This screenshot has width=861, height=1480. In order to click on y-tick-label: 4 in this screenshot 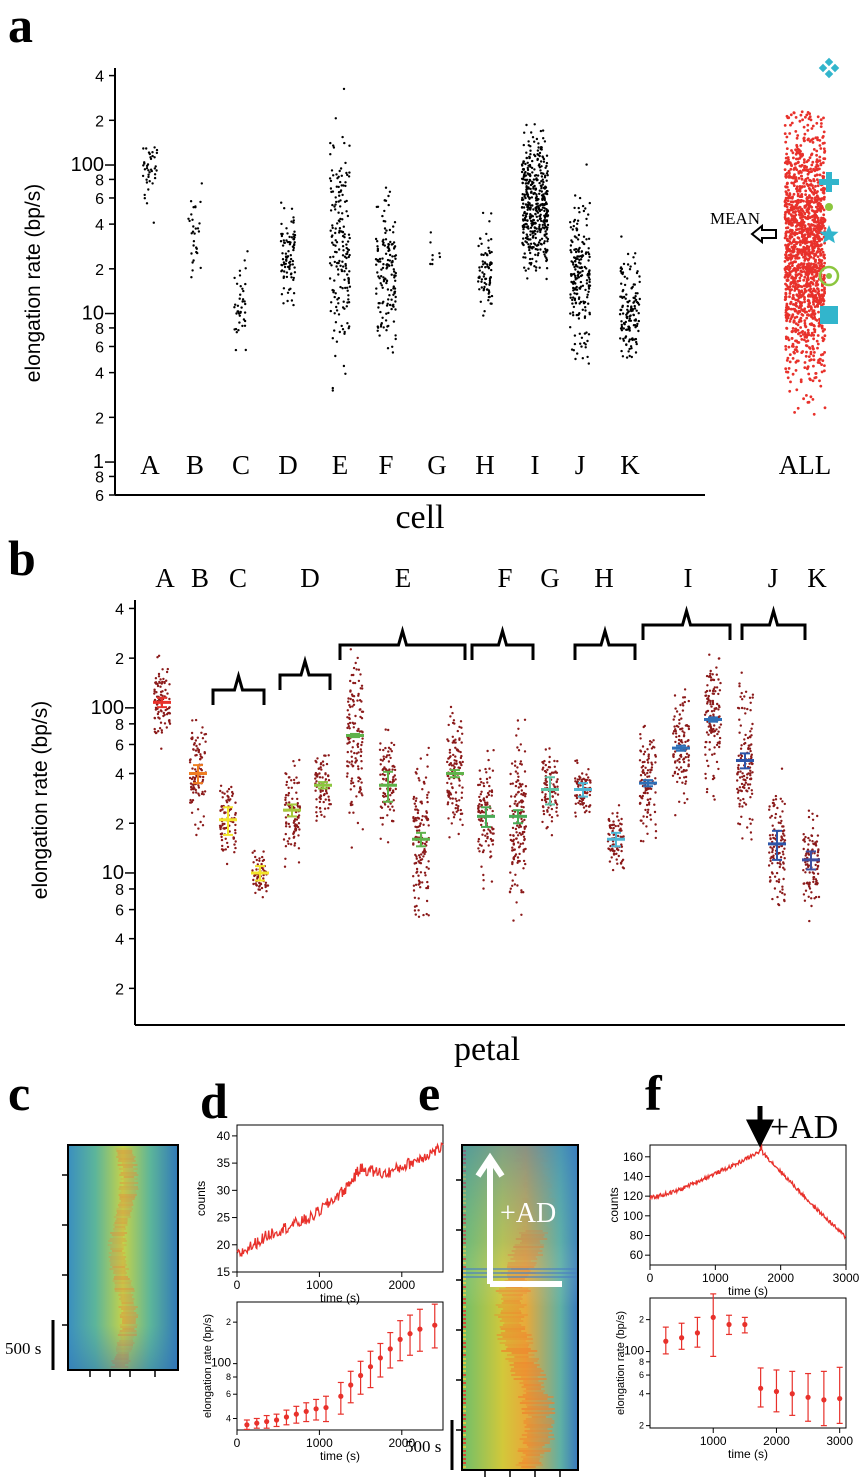, I will do `click(99, 225)`.